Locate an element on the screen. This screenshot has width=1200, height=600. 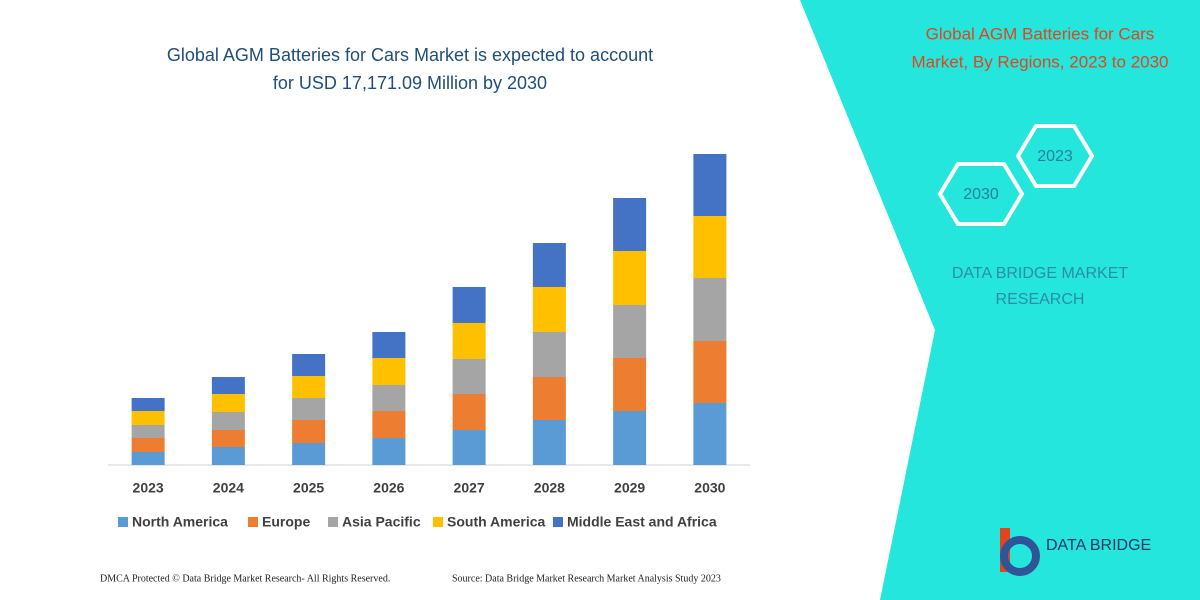
panel-title: Market, By Regions, 2023 to 2030 is located at coordinates (1039, 61).